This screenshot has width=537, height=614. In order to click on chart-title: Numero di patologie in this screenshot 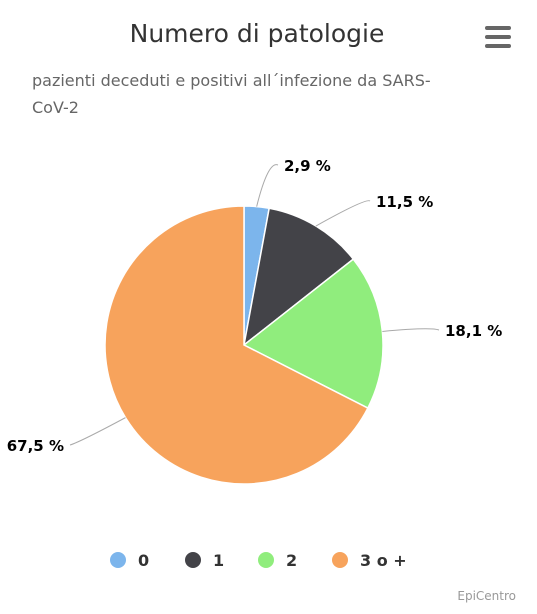, I will do `click(257, 33)`.